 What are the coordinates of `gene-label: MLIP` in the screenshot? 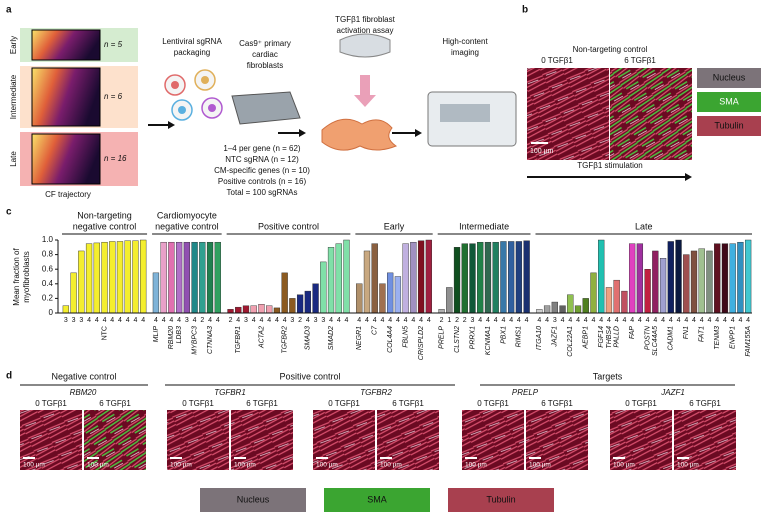 It's located at (156, 334).